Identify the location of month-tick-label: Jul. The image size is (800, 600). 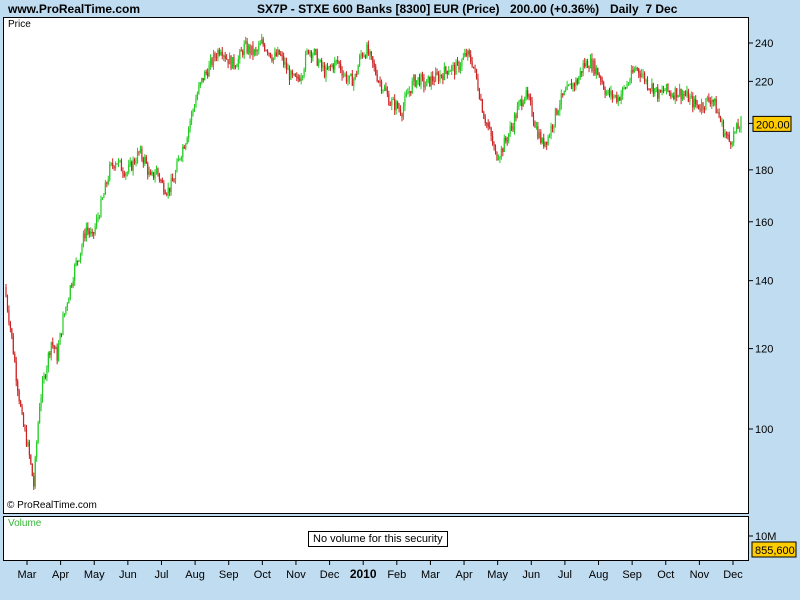
(565, 575).